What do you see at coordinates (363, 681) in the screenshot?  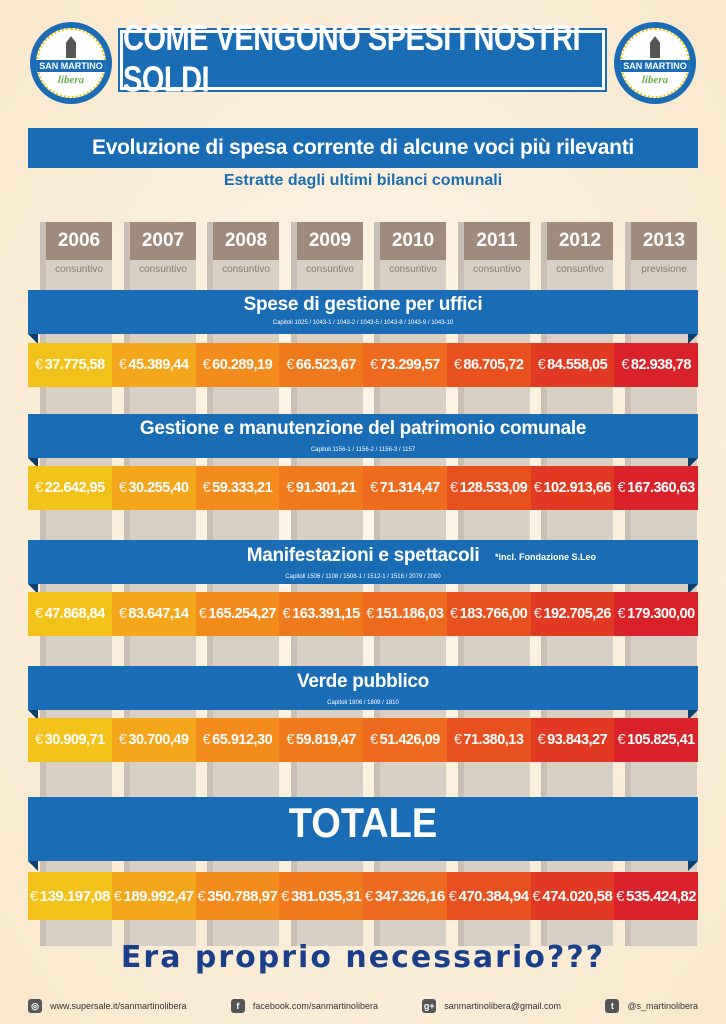 I see `category-title: Verde pubblico` at bounding box center [363, 681].